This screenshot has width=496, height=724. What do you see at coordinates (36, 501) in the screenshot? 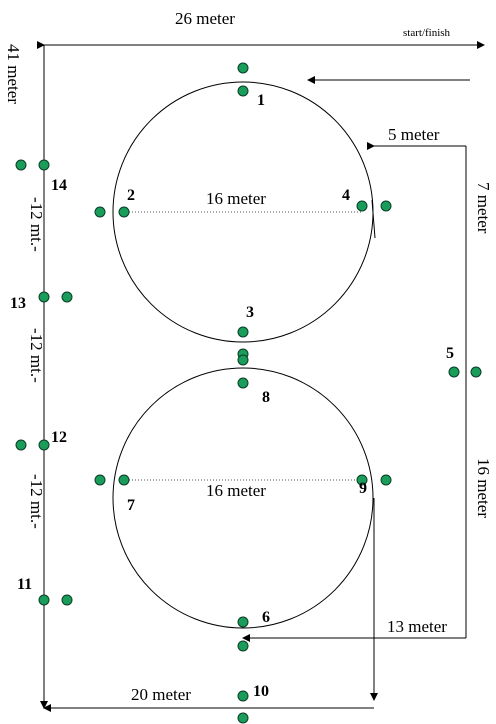
I see `segment-label-3: -12 mt.-` at bounding box center [36, 501].